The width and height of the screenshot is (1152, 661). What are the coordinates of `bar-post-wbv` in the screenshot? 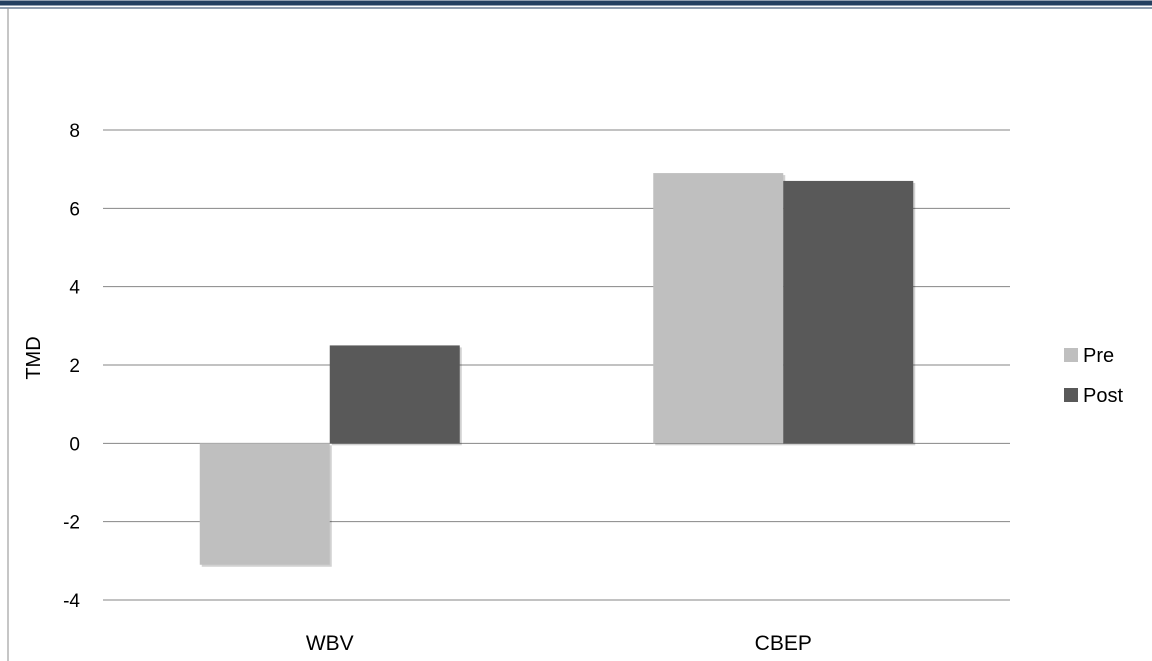 It's located at (394, 394).